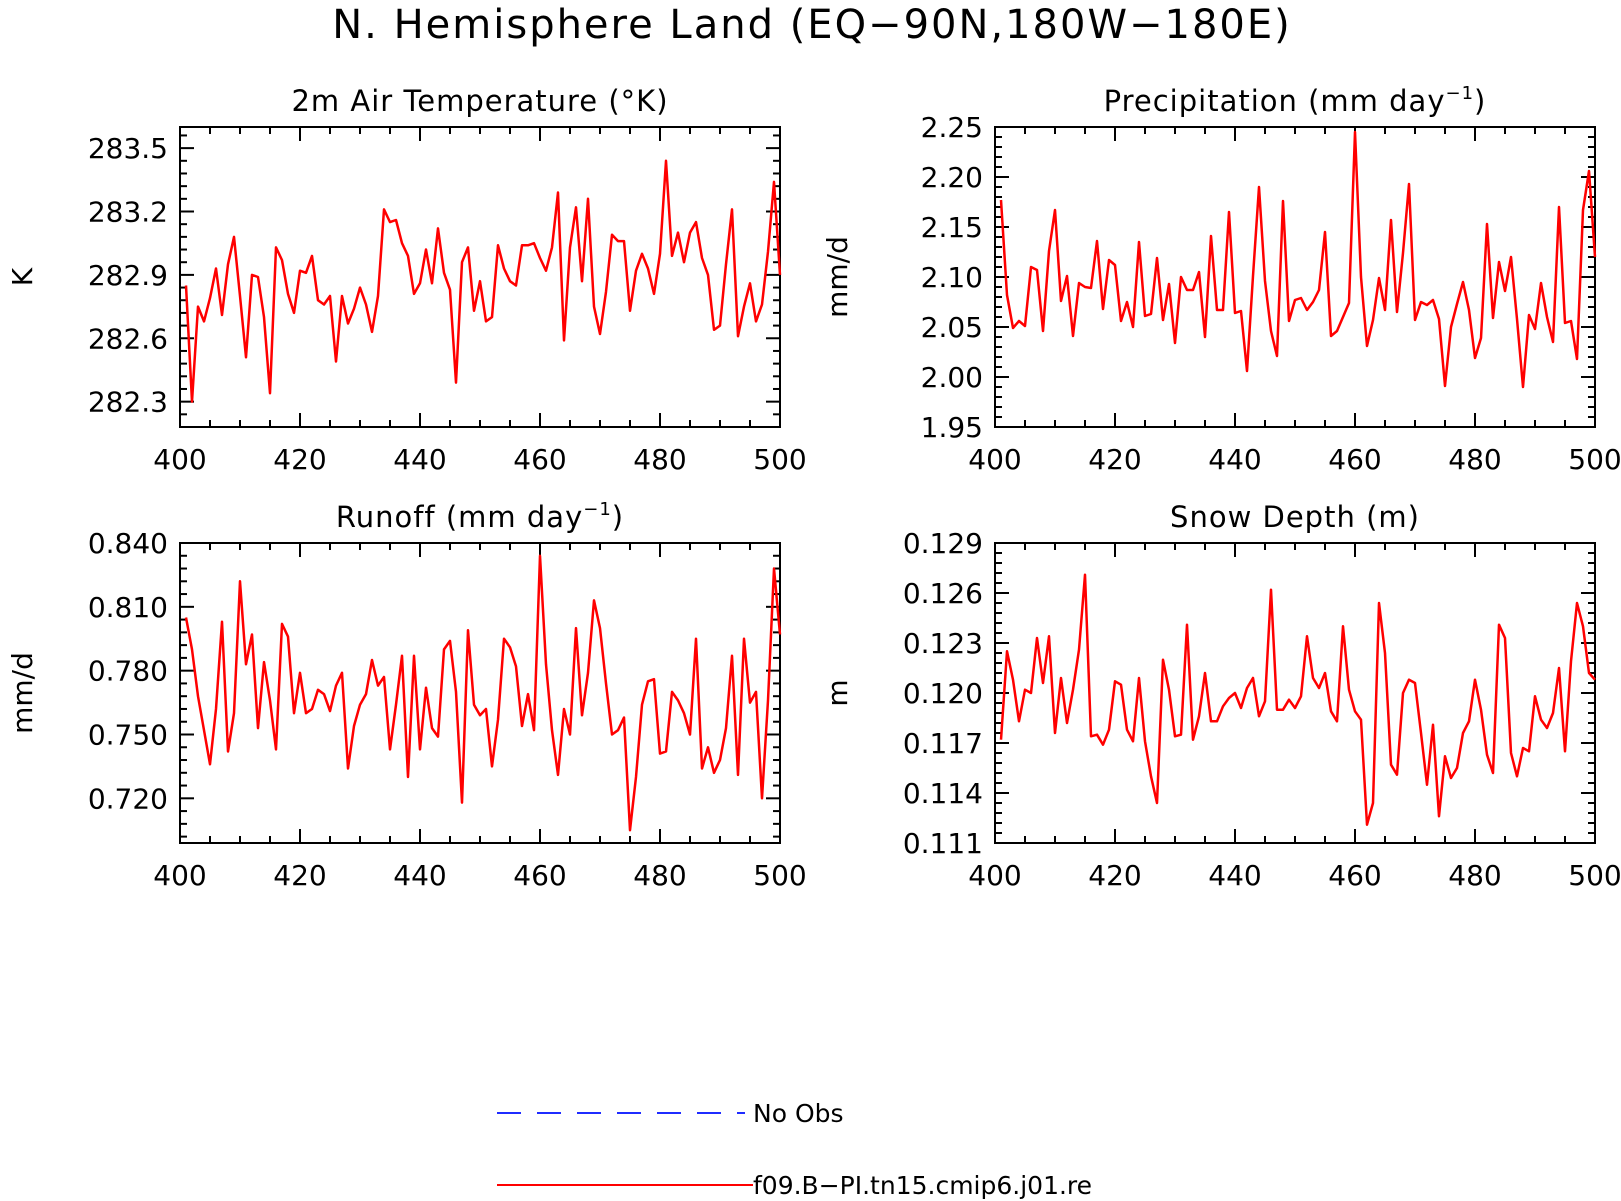 Image resolution: width=1621 pixels, height=1201 pixels. Describe the element at coordinates (943, 593) in the screenshot. I see `y-tick-label: 0.126` at that location.